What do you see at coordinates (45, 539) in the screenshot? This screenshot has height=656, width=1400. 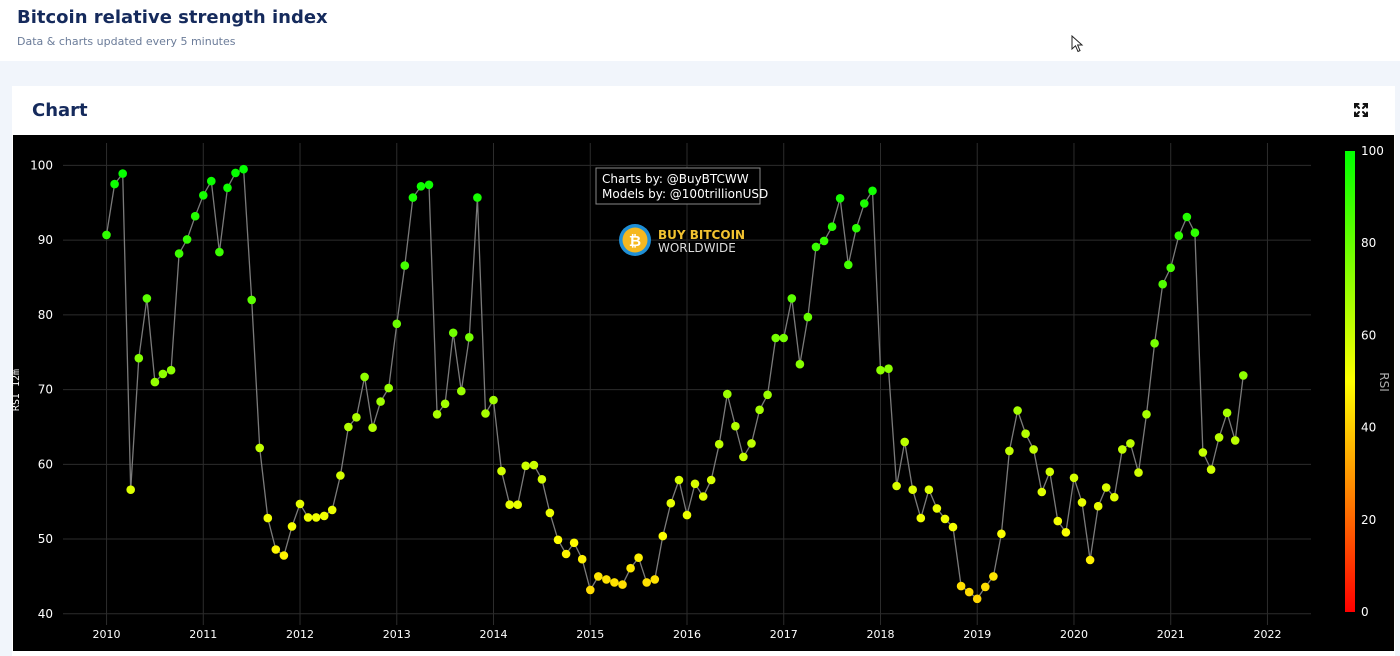 I see `y-tick-label: 50` at bounding box center [45, 539].